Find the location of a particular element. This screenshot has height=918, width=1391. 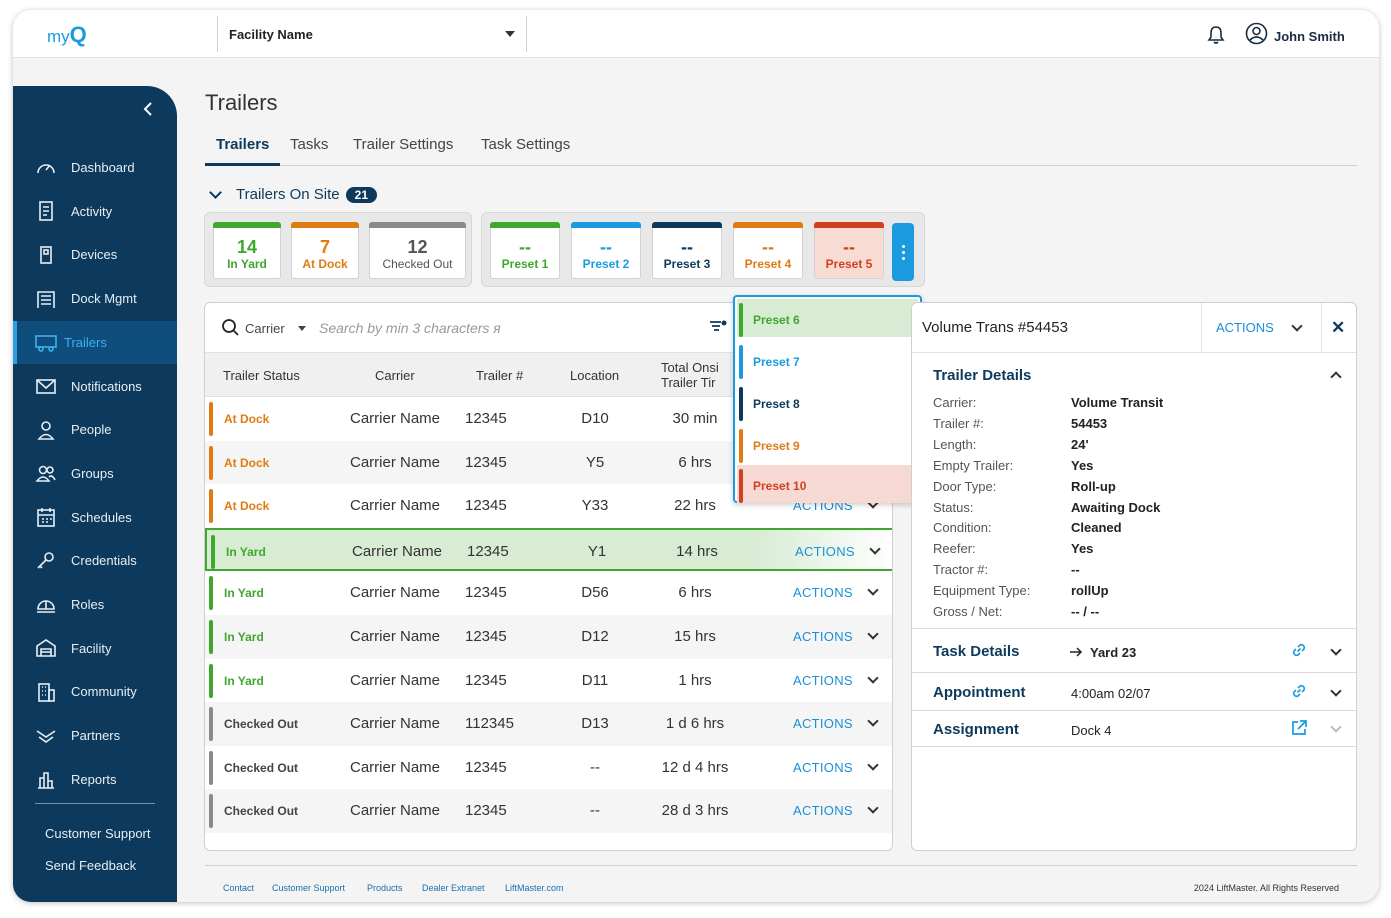

row-status: Checked Out is located at coordinates (261, 767).